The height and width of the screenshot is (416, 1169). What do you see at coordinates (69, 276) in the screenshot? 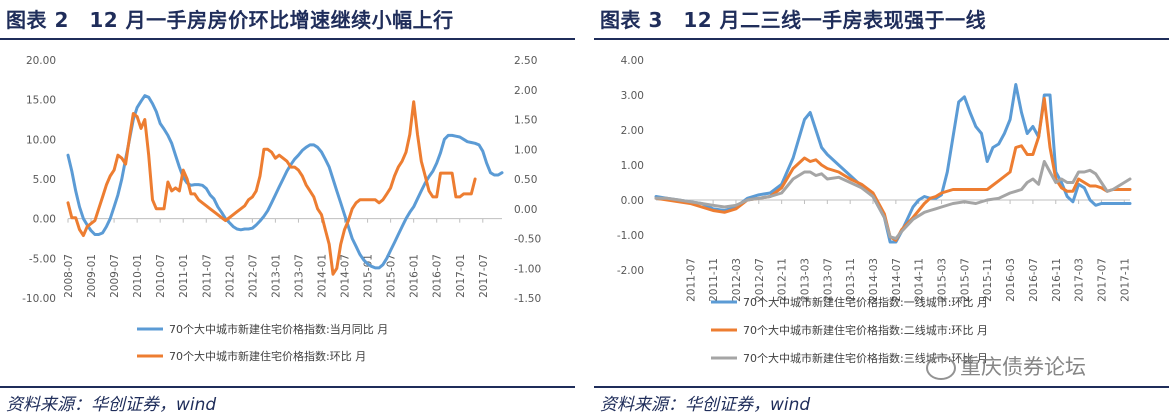
I see `x-tick-label: 2008-07` at bounding box center [69, 276].